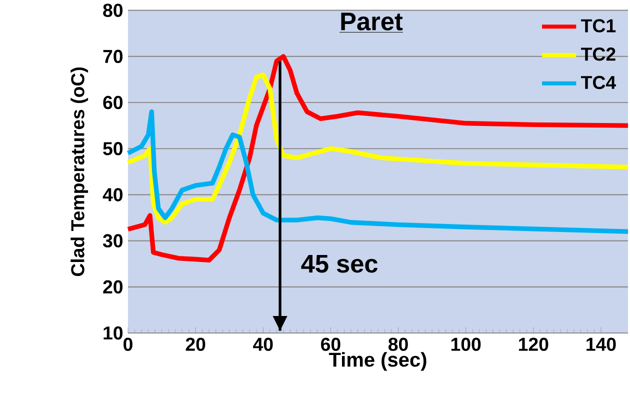 The width and height of the screenshot is (630, 403). I want to click on x-tick-label: 0, so click(128, 344).